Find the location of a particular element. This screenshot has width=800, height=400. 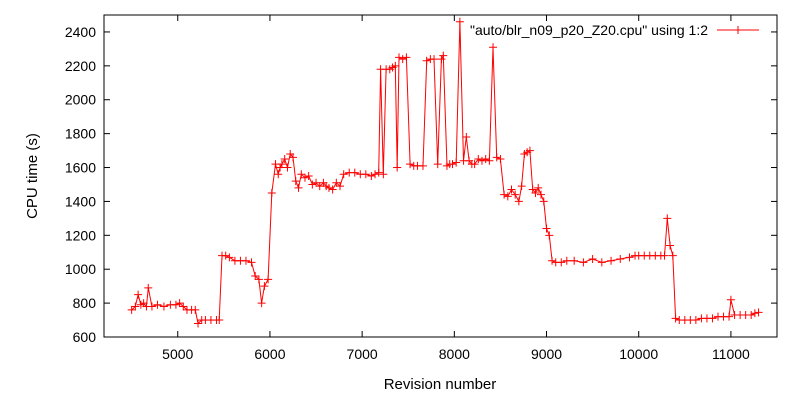

y-axis-label: CPU time (s) is located at coordinates (32, 176).